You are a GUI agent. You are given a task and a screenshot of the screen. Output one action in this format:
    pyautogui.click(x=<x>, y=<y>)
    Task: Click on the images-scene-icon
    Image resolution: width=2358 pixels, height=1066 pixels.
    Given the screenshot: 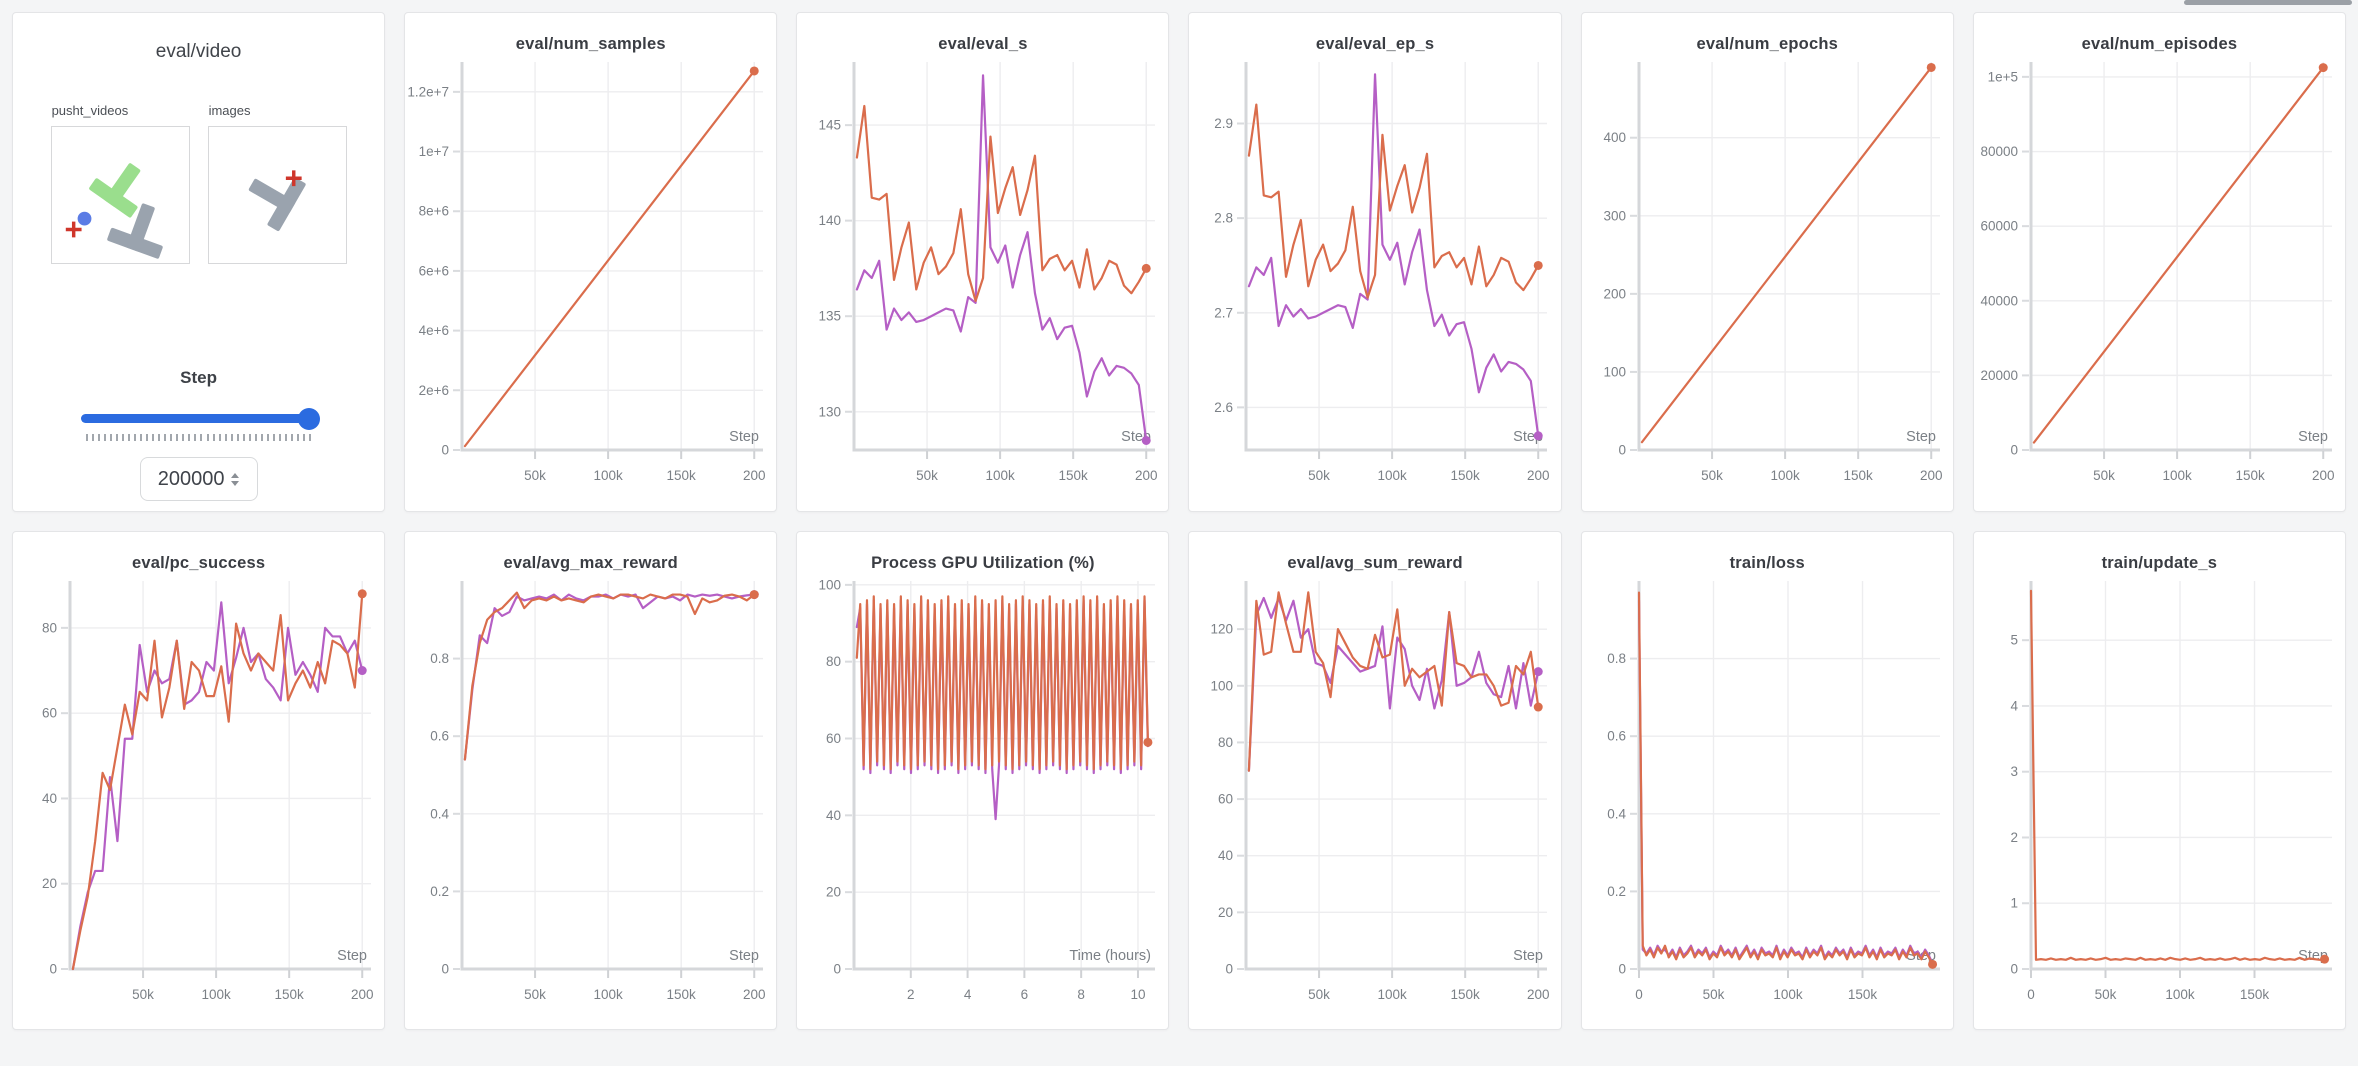 What is the action you would take?
    pyautogui.click(x=277, y=200)
    